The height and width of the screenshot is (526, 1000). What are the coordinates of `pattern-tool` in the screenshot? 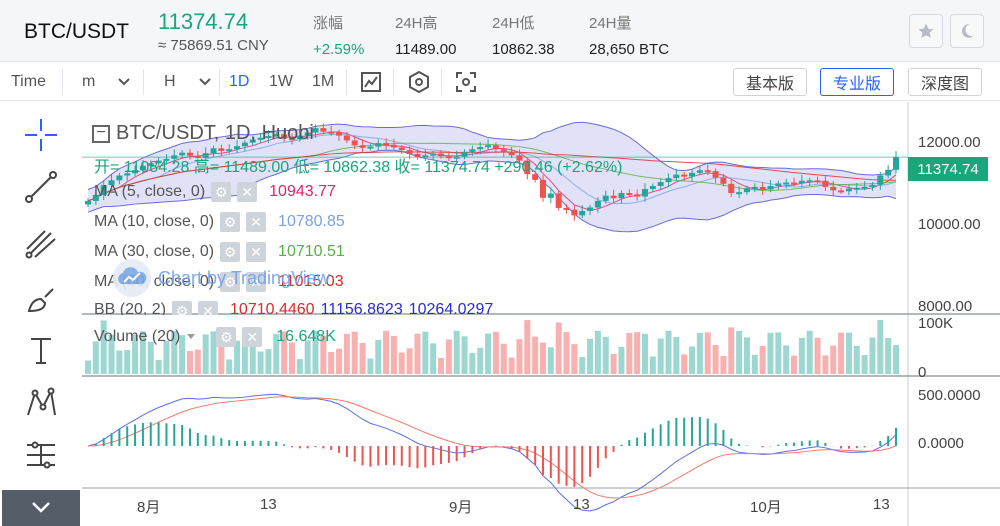 It's located at (41, 403).